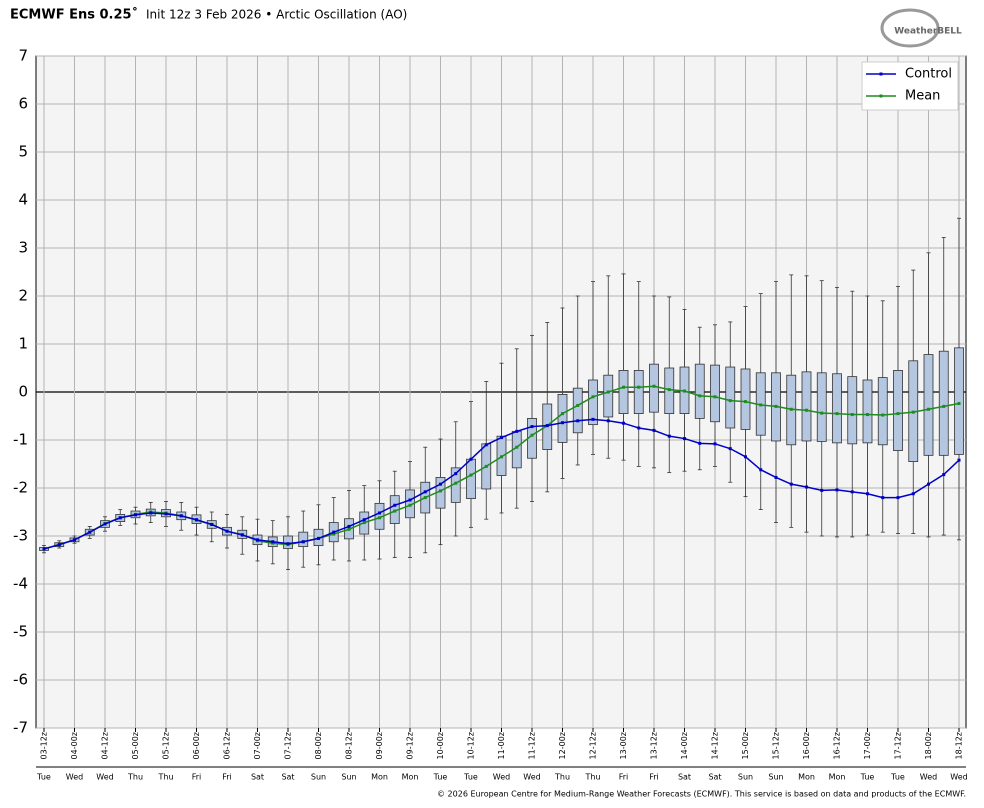 This screenshot has width=984, height=808. Describe the element at coordinates (23, 296) in the screenshot. I see `y-tick-label: 2` at that location.